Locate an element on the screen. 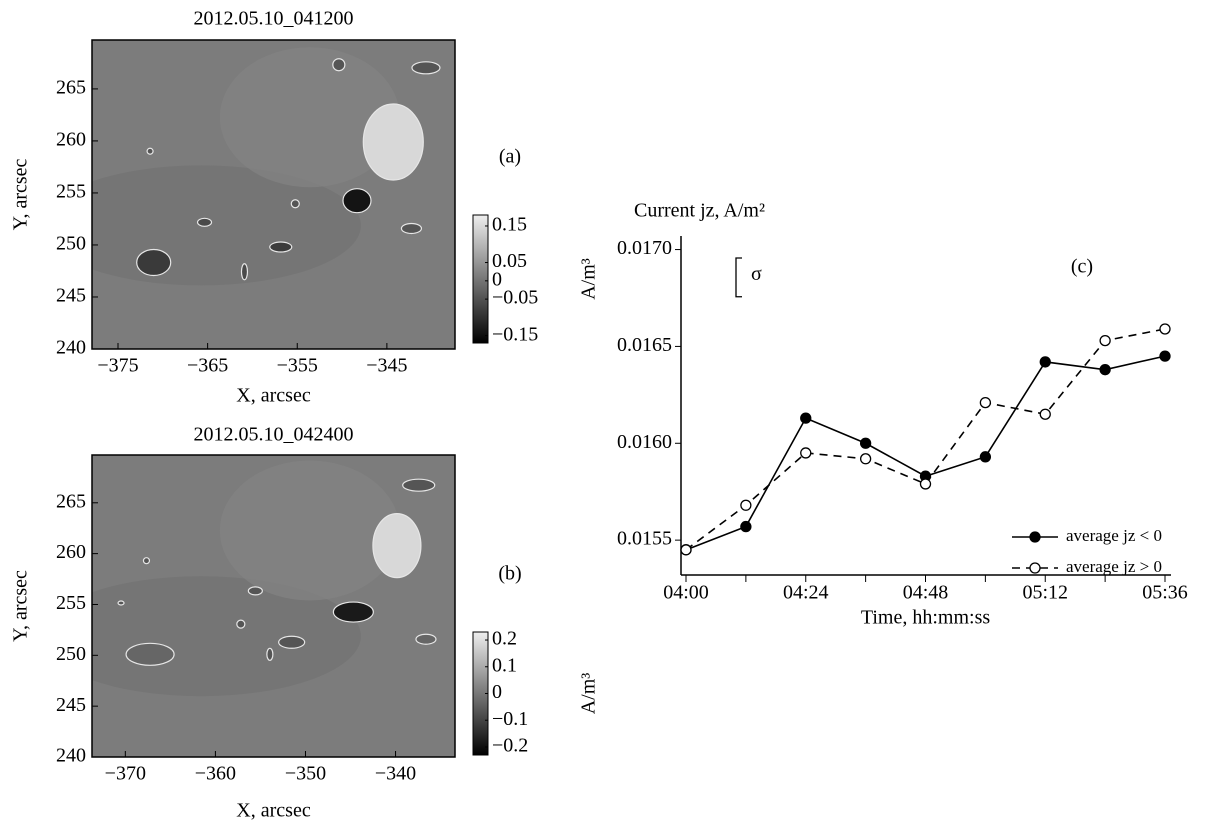 Image resolution: width=1209 pixels, height=823 pixels. colorbar-tick-label: 0.05 is located at coordinates (509, 261).